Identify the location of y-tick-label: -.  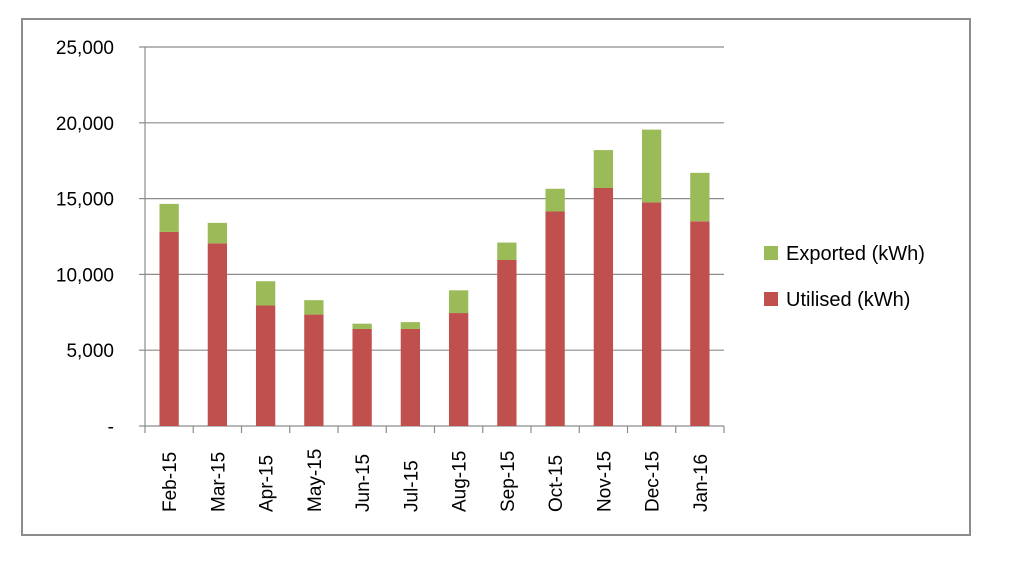
(111, 427).